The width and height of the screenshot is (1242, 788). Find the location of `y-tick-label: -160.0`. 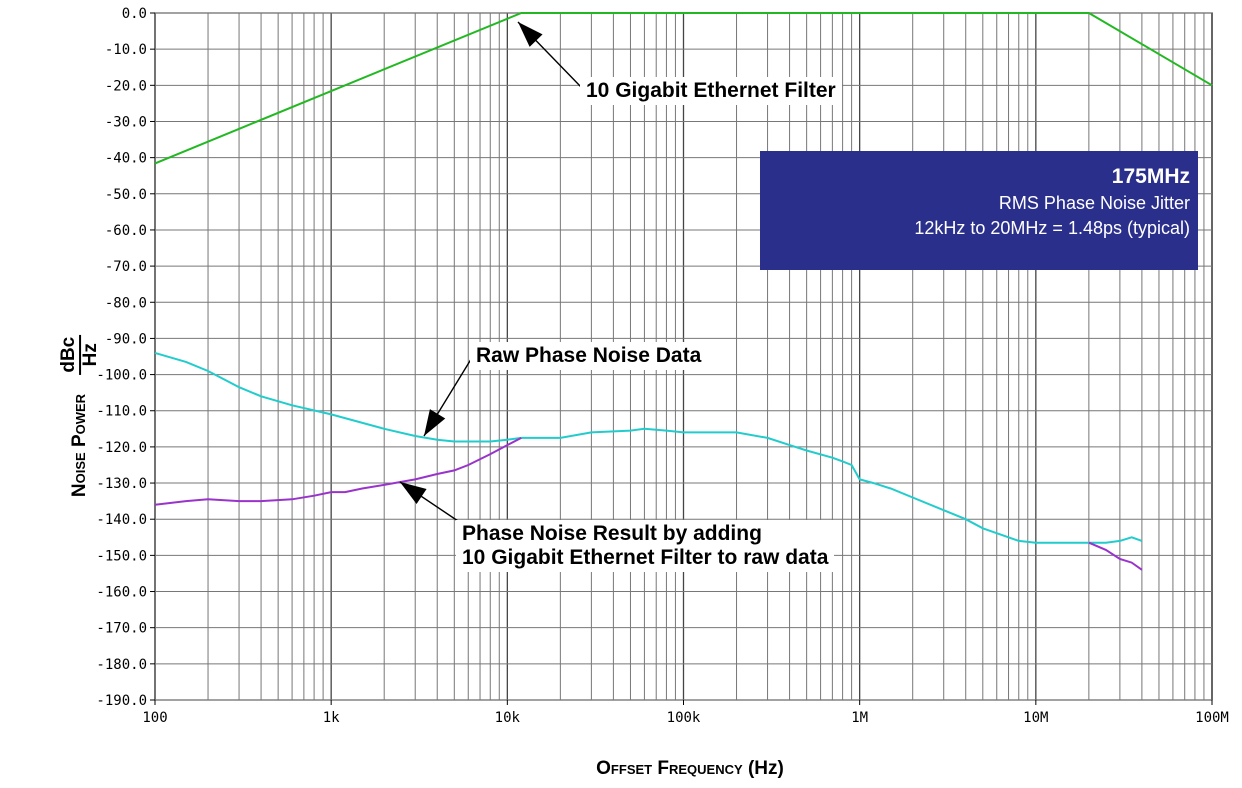

y-tick-label: -160.0 is located at coordinates (121, 593).